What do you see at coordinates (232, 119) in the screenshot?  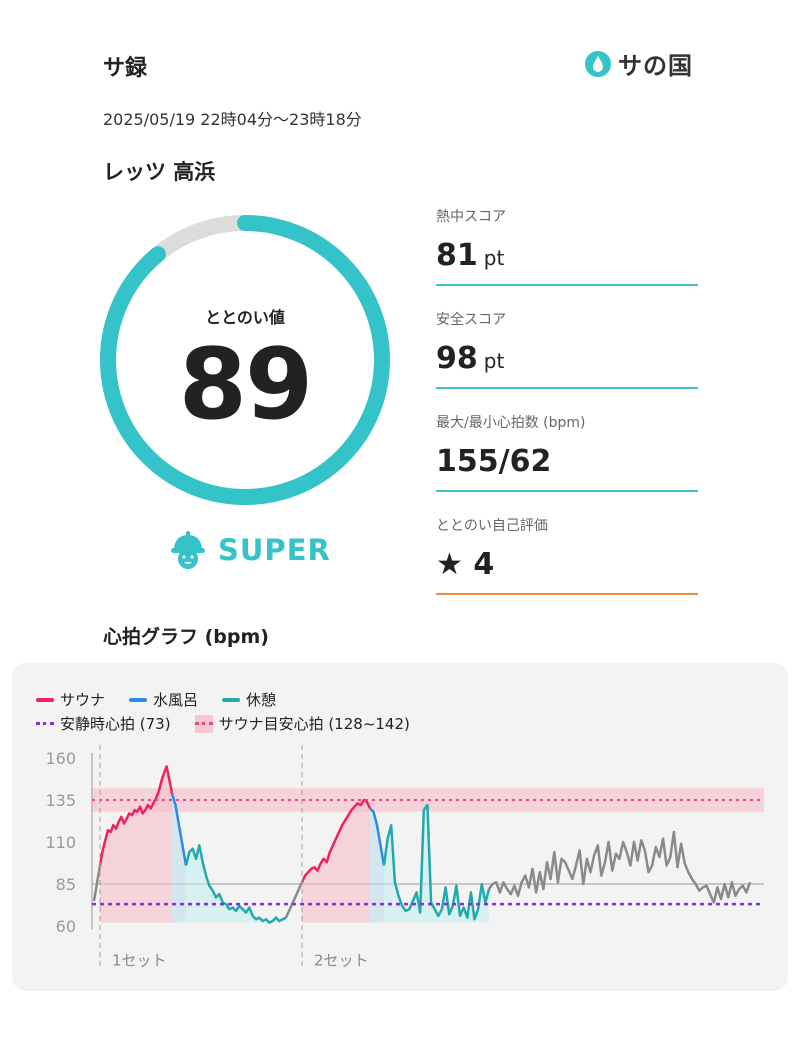 I see `session-datetime: 2025/05/19 22時04分〜23時18分` at bounding box center [232, 119].